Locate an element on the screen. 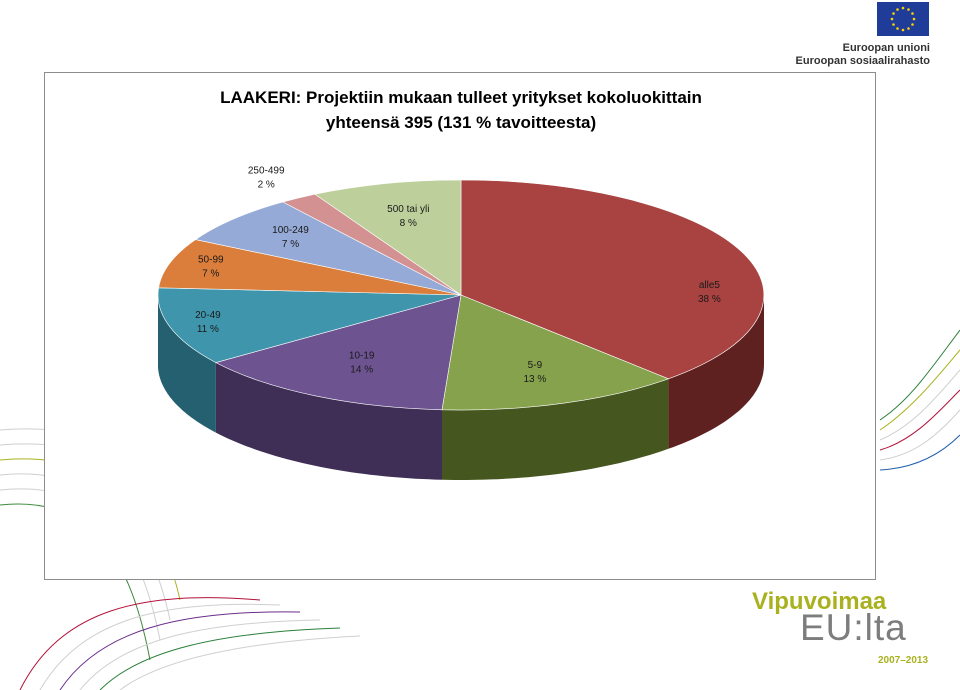 The width and height of the screenshot is (960, 690). pie-percent-0: 38 % is located at coordinates (709, 299).